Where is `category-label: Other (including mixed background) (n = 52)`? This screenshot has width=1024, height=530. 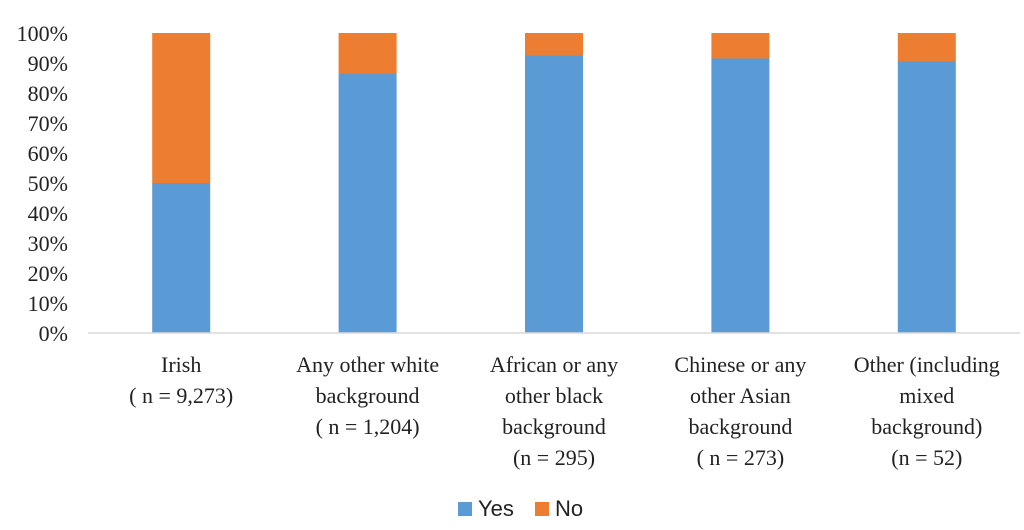 category-label: Other (including mixed background) (n = 52) is located at coordinates (927, 411).